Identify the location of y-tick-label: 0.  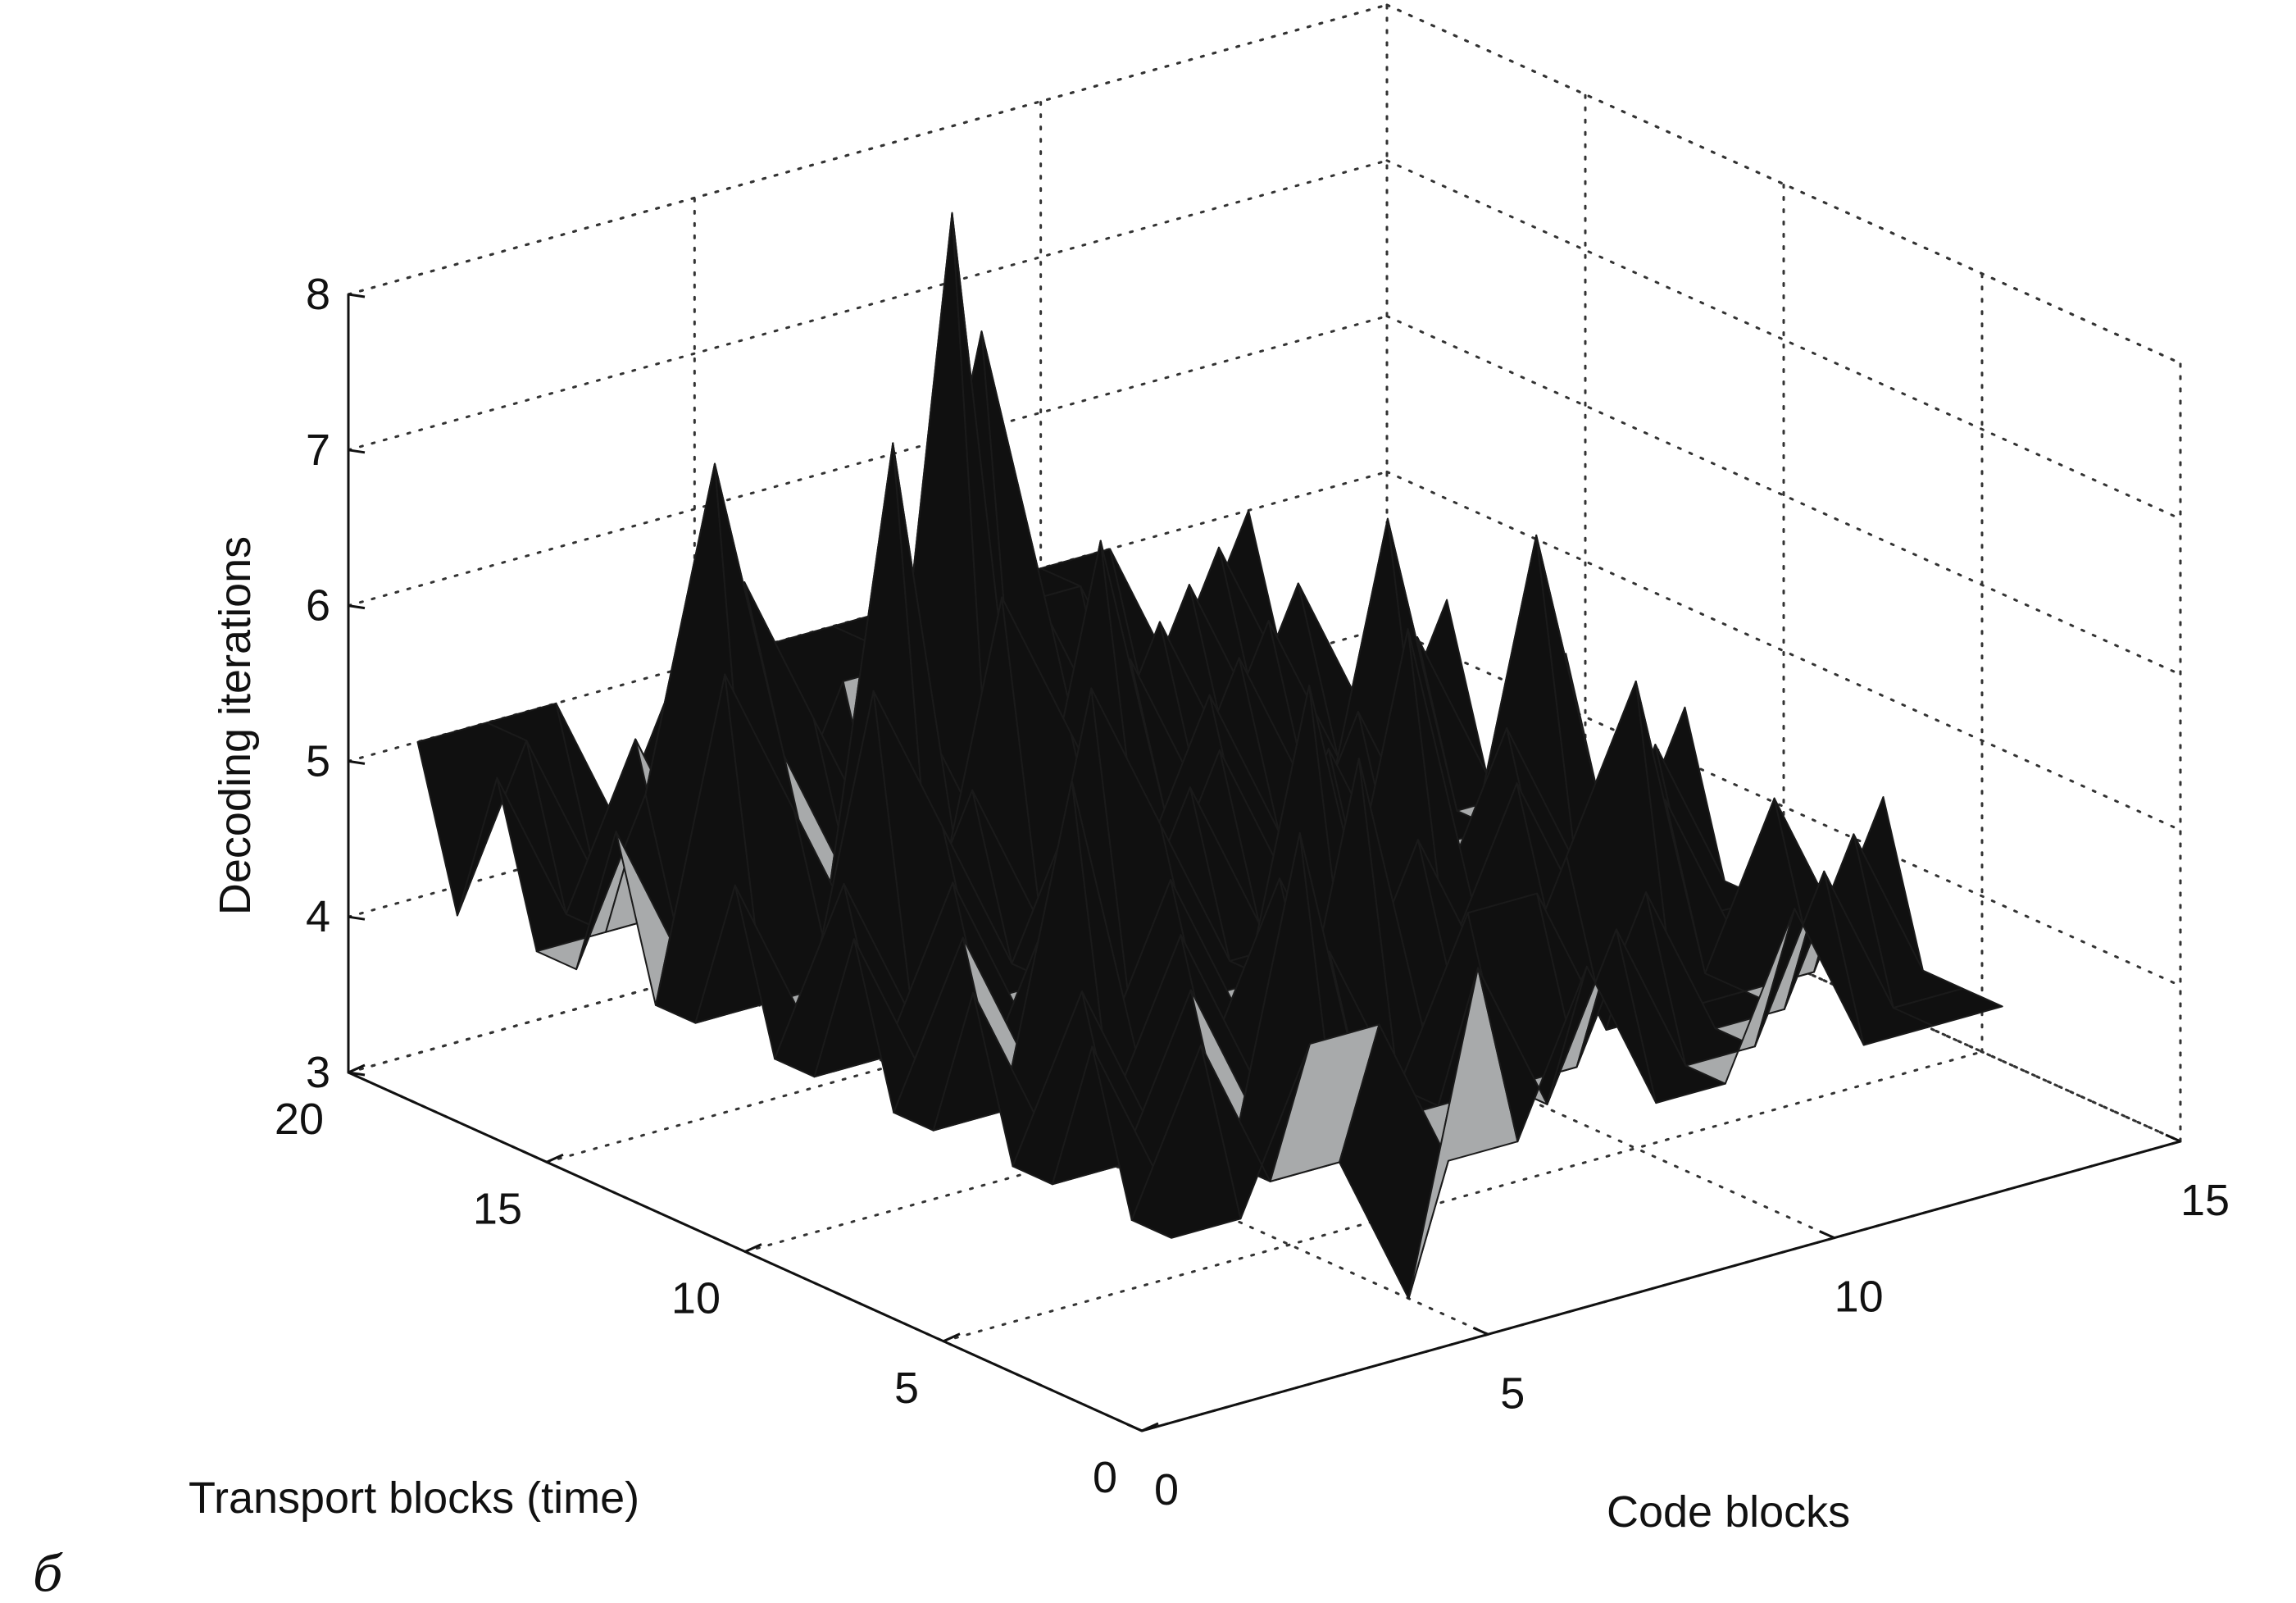
(1105, 1477).